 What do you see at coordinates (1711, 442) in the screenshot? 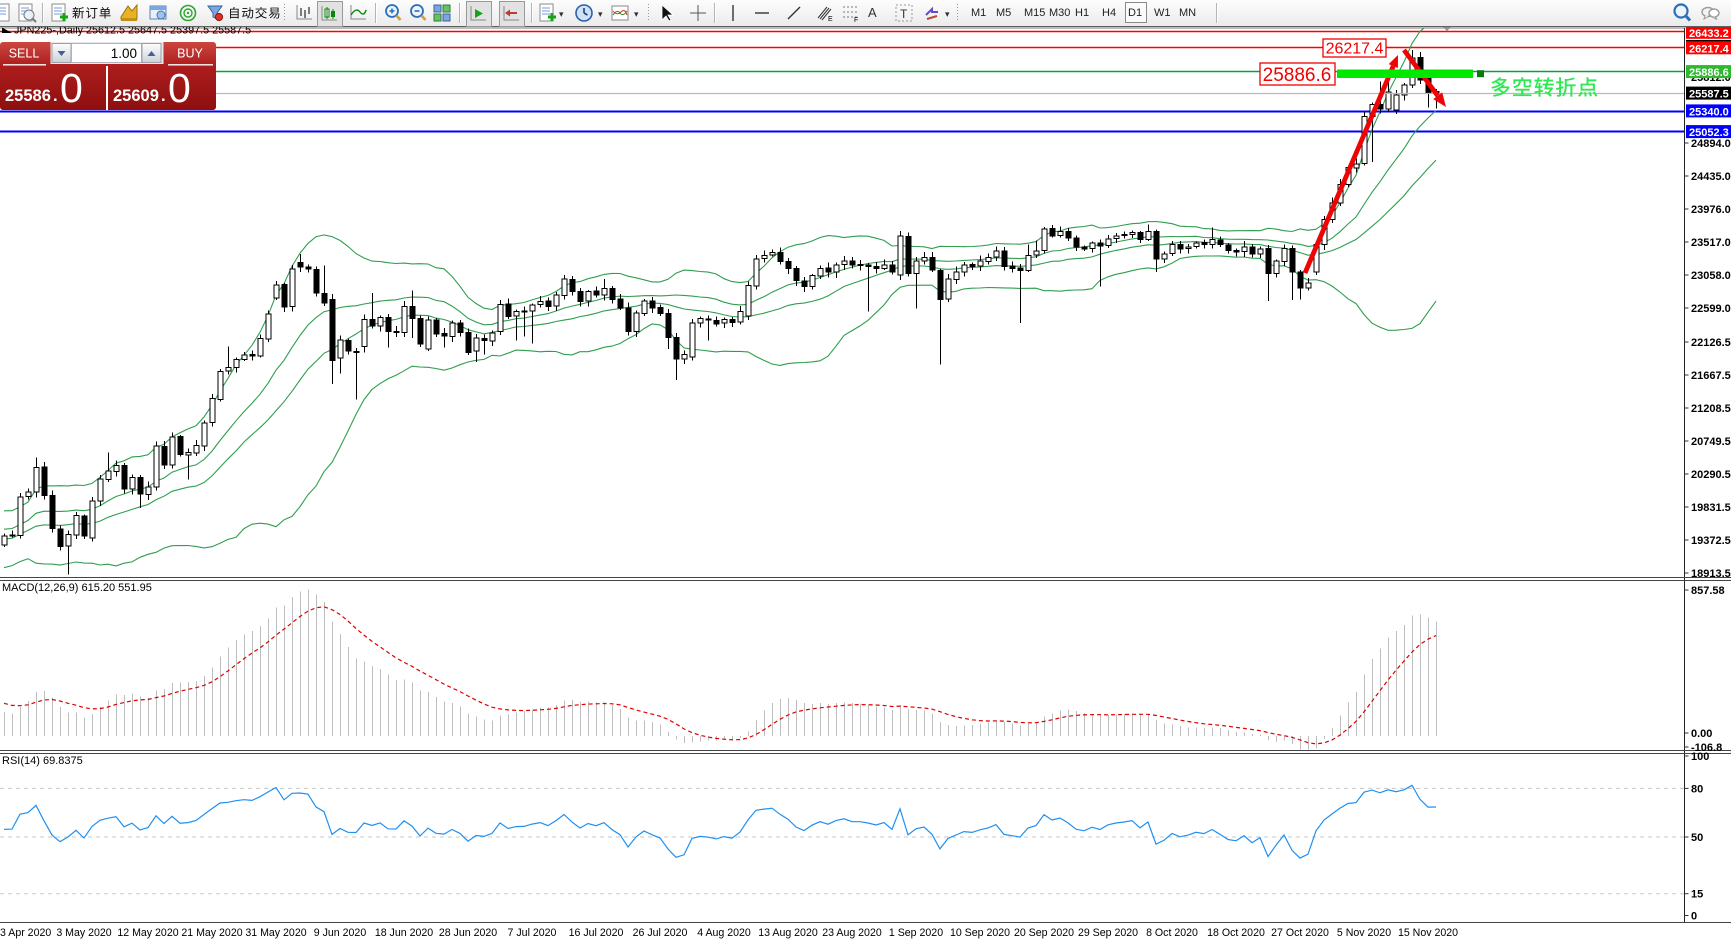
I see `svg-text: 20749.5` at bounding box center [1711, 442].